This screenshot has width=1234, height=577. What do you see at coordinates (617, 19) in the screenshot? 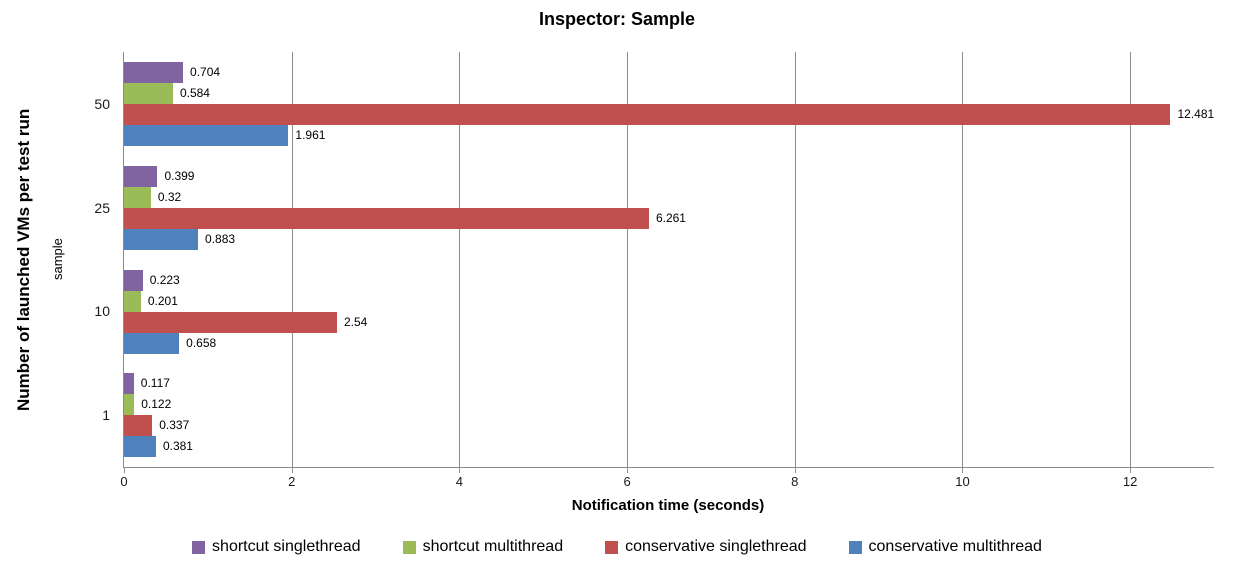
I see `chart-title: Inspector: Sample` at bounding box center [617, 19].